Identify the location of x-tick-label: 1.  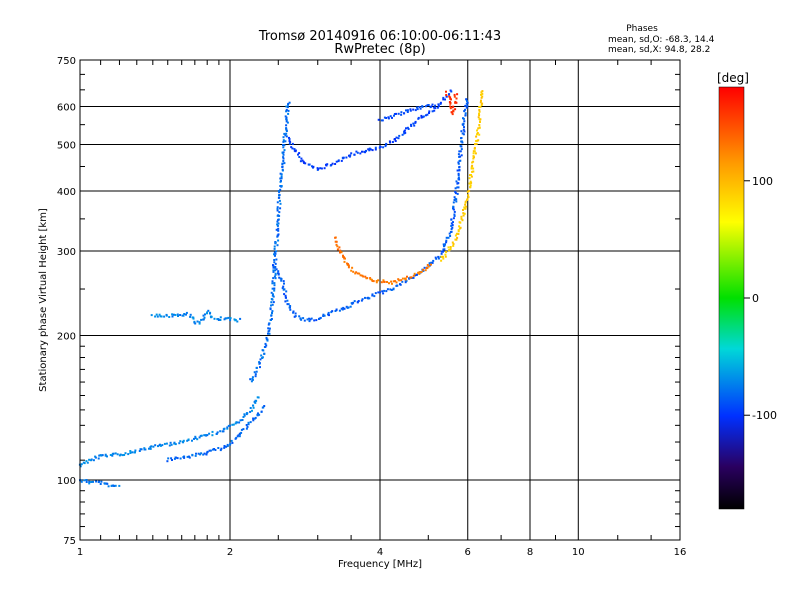
(80, 552).